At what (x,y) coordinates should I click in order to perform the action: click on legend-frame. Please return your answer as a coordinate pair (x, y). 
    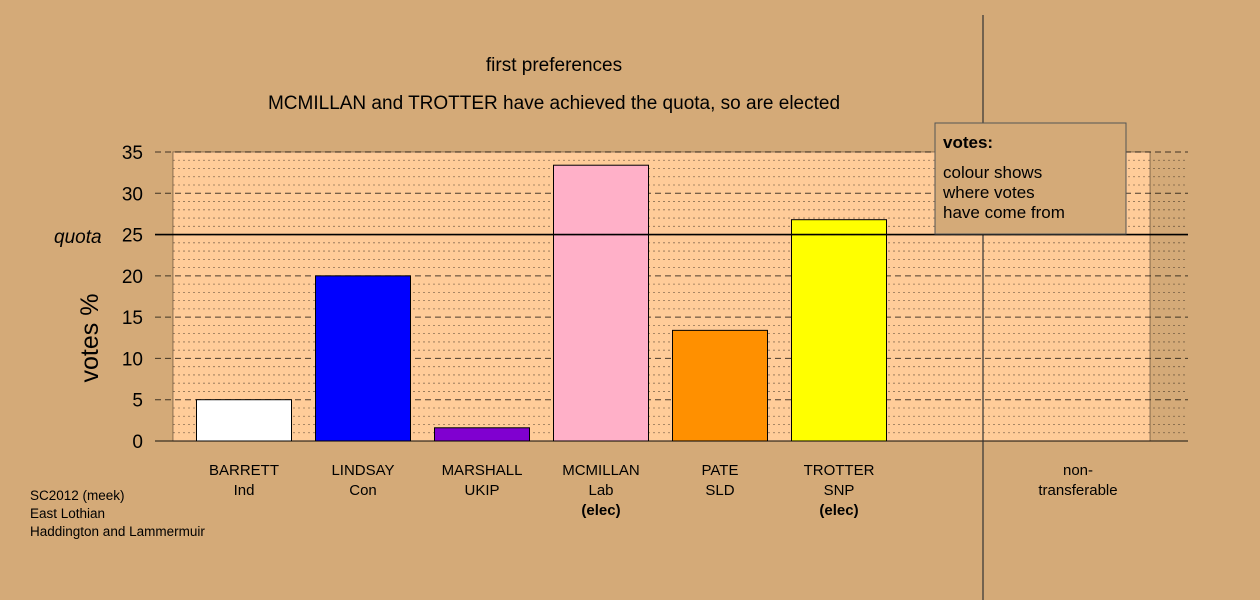
    Looking at the image, I should click on (1030, 178).